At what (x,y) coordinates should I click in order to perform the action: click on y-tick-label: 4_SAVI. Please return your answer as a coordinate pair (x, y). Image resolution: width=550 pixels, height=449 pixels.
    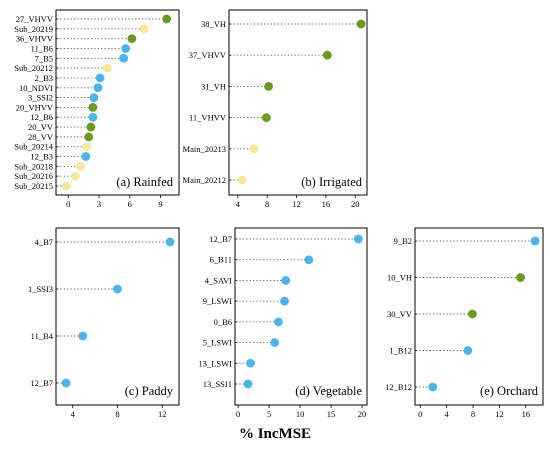
    Looking at the image, I should click on (218, 280).